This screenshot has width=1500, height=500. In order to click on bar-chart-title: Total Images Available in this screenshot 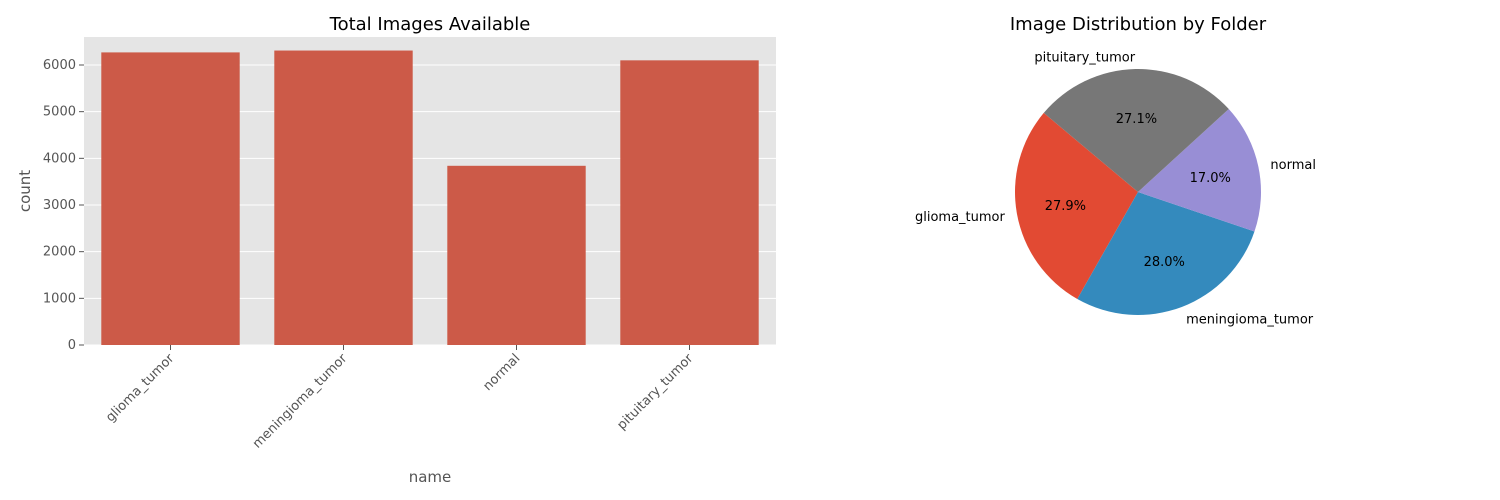, I will do `click(430, 24)`.